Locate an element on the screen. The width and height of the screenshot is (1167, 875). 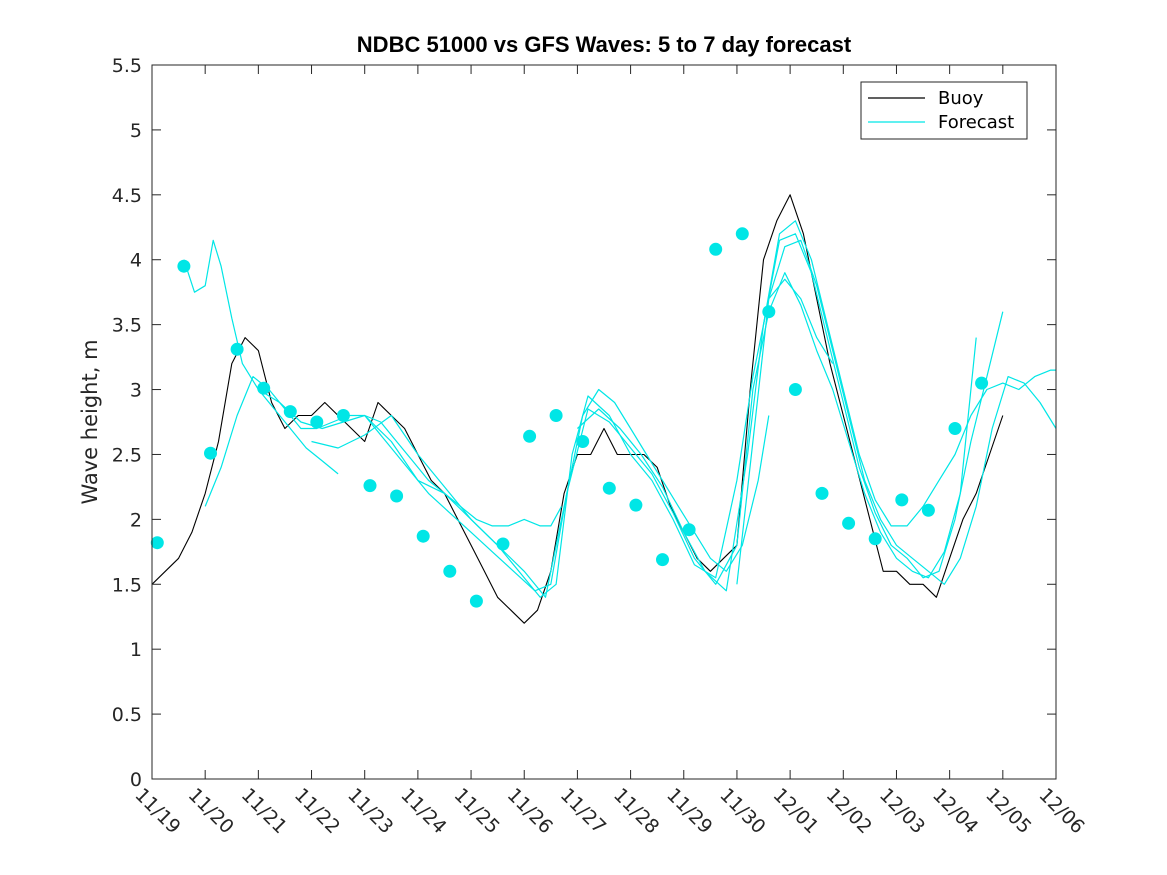
y-tick-label: 5 is located at coordinates (136, 131).